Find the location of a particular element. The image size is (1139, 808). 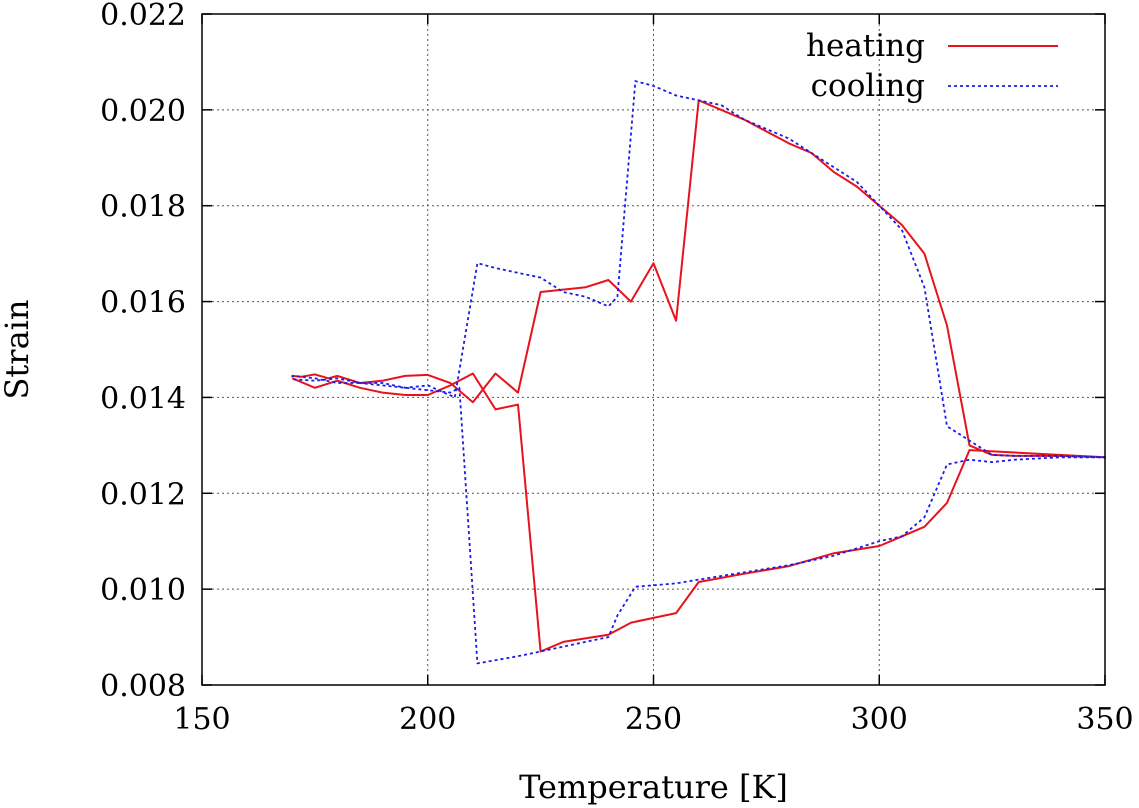

x-tick-label: 250 is located at coordinates (653, 719).